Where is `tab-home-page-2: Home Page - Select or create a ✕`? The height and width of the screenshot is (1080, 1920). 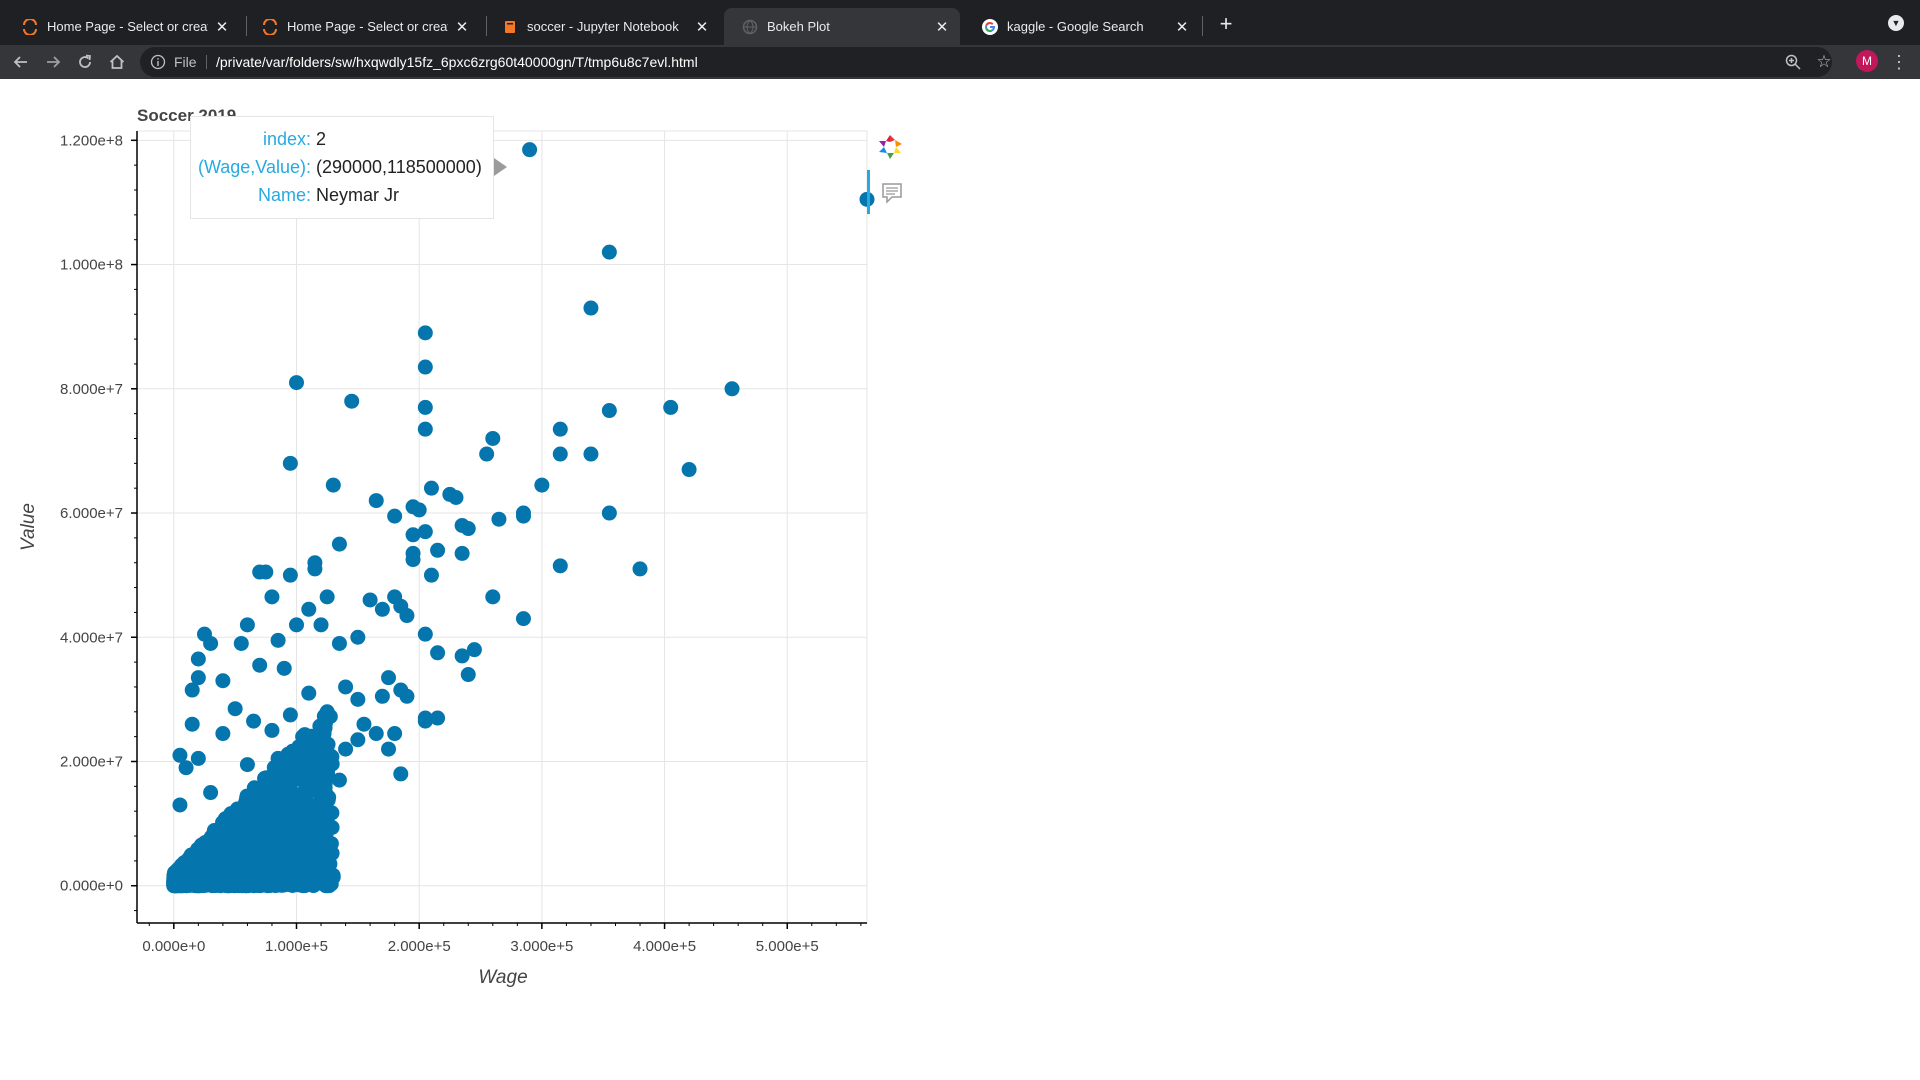 tab-home-page-2: Home Page - Select or create a ✕ is located at coordinates (362, 26).